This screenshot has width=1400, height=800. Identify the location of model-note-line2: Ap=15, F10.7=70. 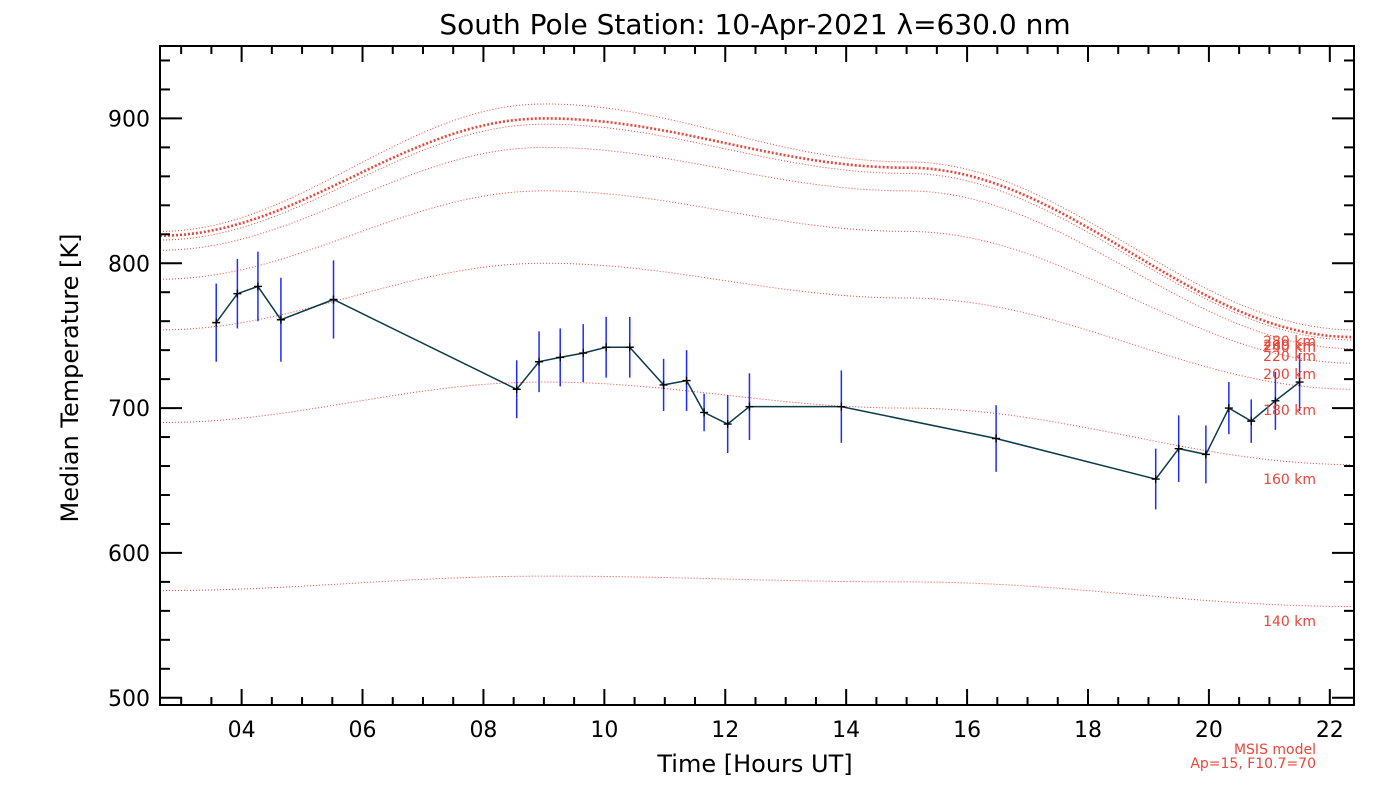
(1253, 764).